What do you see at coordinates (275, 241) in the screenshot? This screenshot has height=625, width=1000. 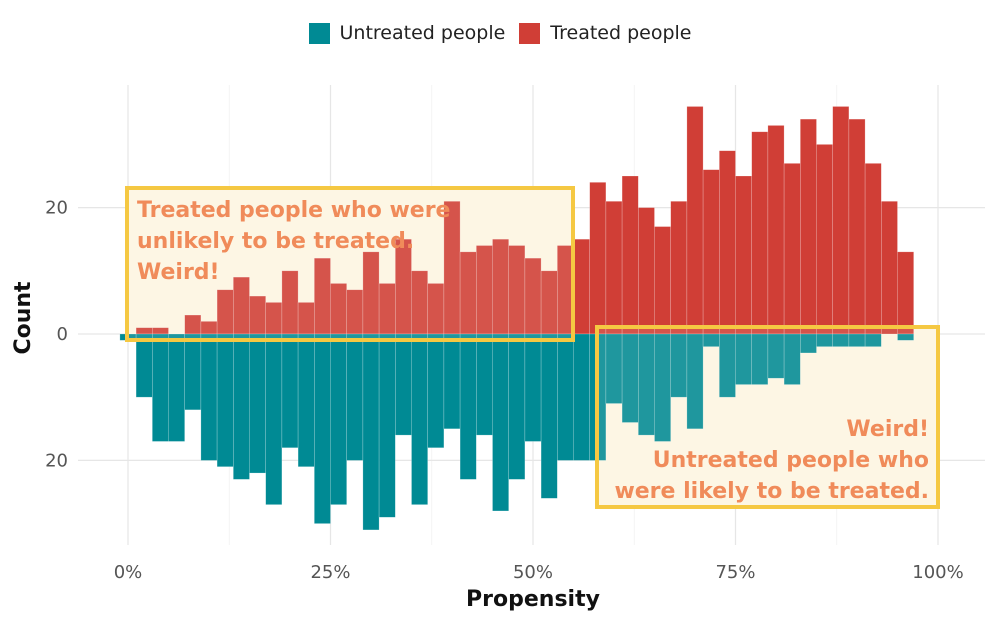 I see `annotation-treated-unlikely-line: unlikely to be treated.` at bounding box center [275, 241].